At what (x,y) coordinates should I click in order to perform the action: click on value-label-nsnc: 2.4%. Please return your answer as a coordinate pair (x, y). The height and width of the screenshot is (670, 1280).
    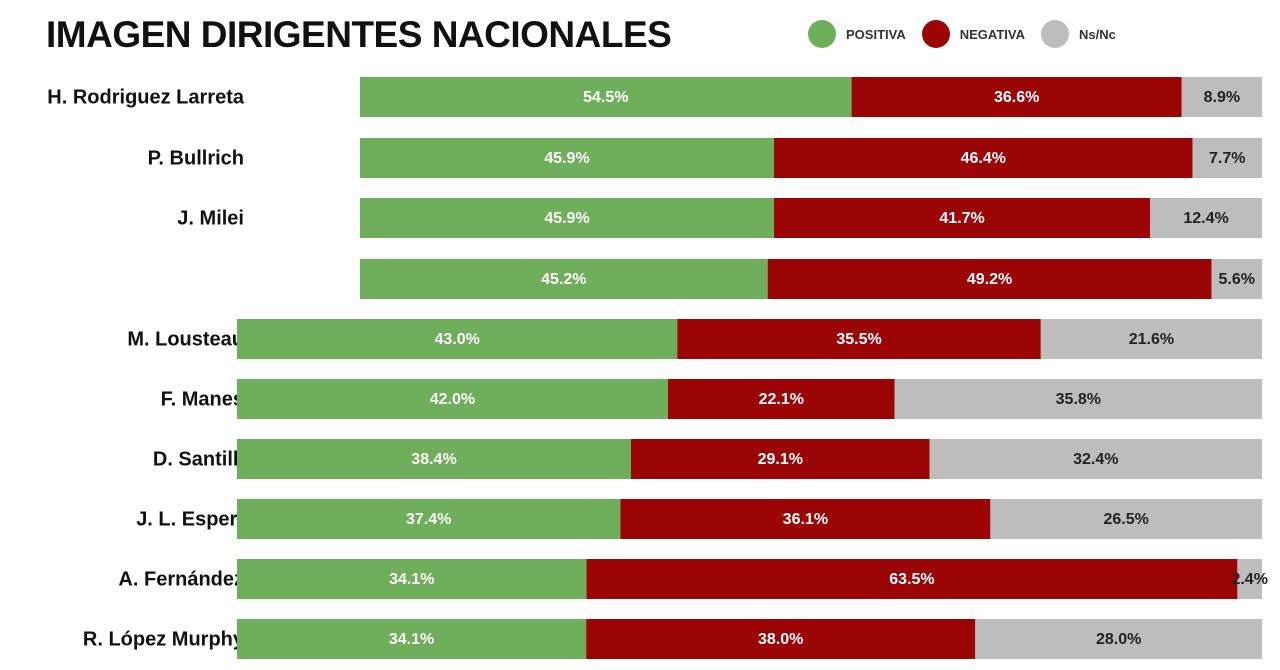
    Looking at the image, I should click on (1249, 579).